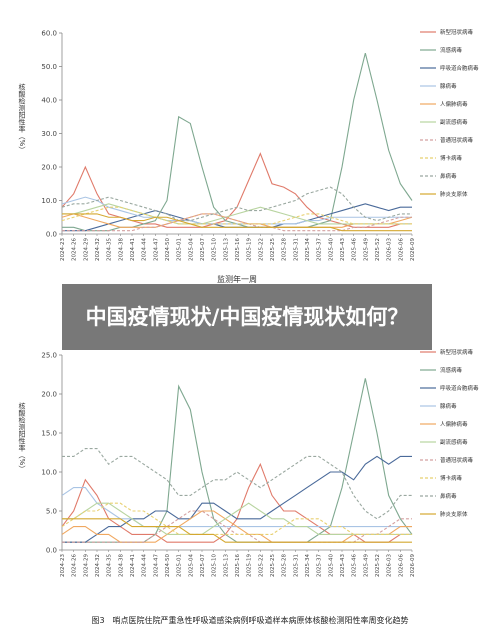 This screenshot has height=638, width=500. I want to click on y-tick-label: 15.0, so click(49, 434).